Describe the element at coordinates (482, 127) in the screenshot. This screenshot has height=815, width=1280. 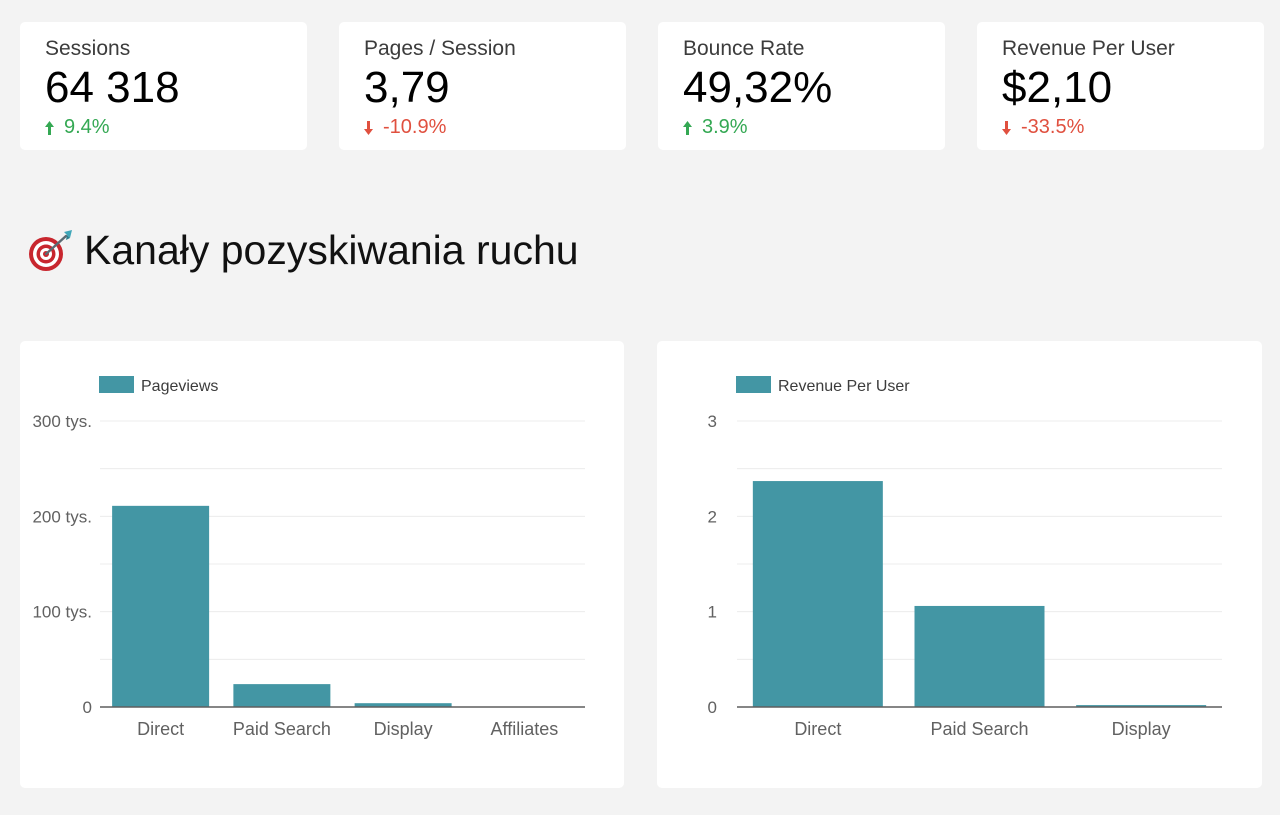
I see `kpi-delta: -10.9%` at that location.